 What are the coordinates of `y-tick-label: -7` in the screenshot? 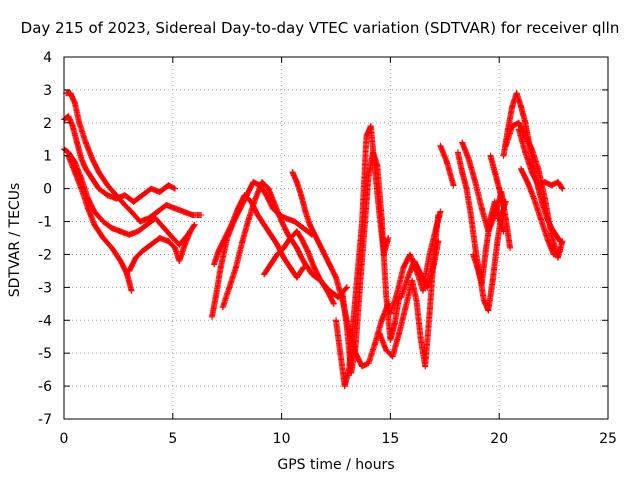 It's located at (45, 420).